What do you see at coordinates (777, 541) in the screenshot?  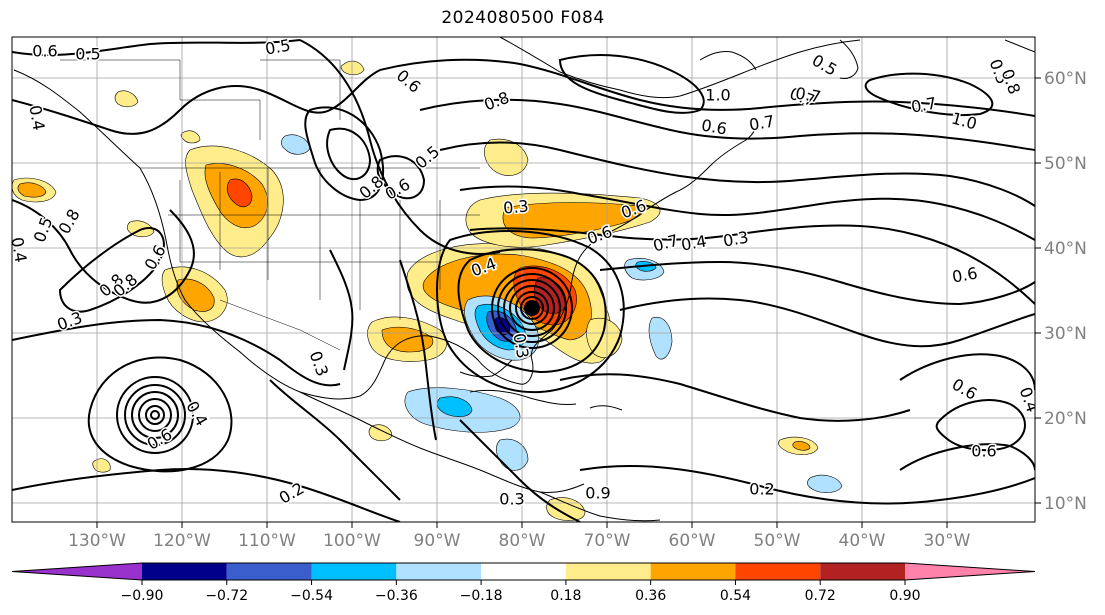 I see `lon-label: 50°W` at bounding box center [777, 541].